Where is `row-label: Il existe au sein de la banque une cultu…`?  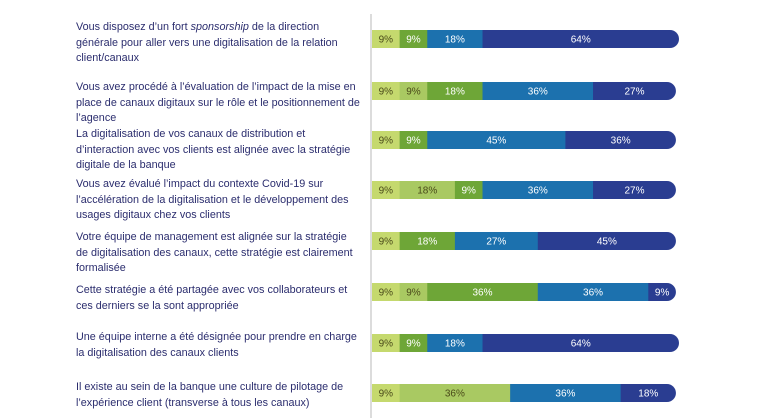
row-label: Il existe au sein de la banque une cultu… is located at coordinates (218, 395).